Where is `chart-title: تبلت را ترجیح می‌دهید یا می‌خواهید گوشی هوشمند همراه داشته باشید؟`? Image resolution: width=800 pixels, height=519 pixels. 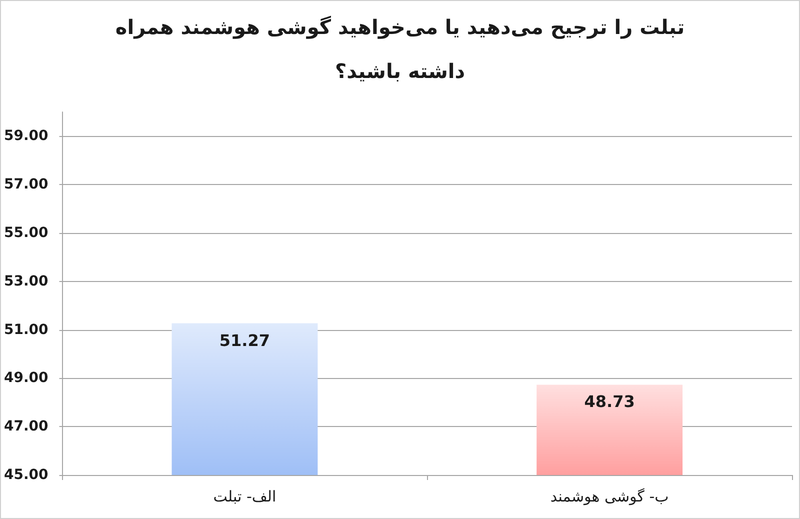 chart-title: تبلت را ترجیح می‌دهید یا می‌خواهید گوشی هوشمند همراه داشته باشید؟ is located at coordinates (400, 49).